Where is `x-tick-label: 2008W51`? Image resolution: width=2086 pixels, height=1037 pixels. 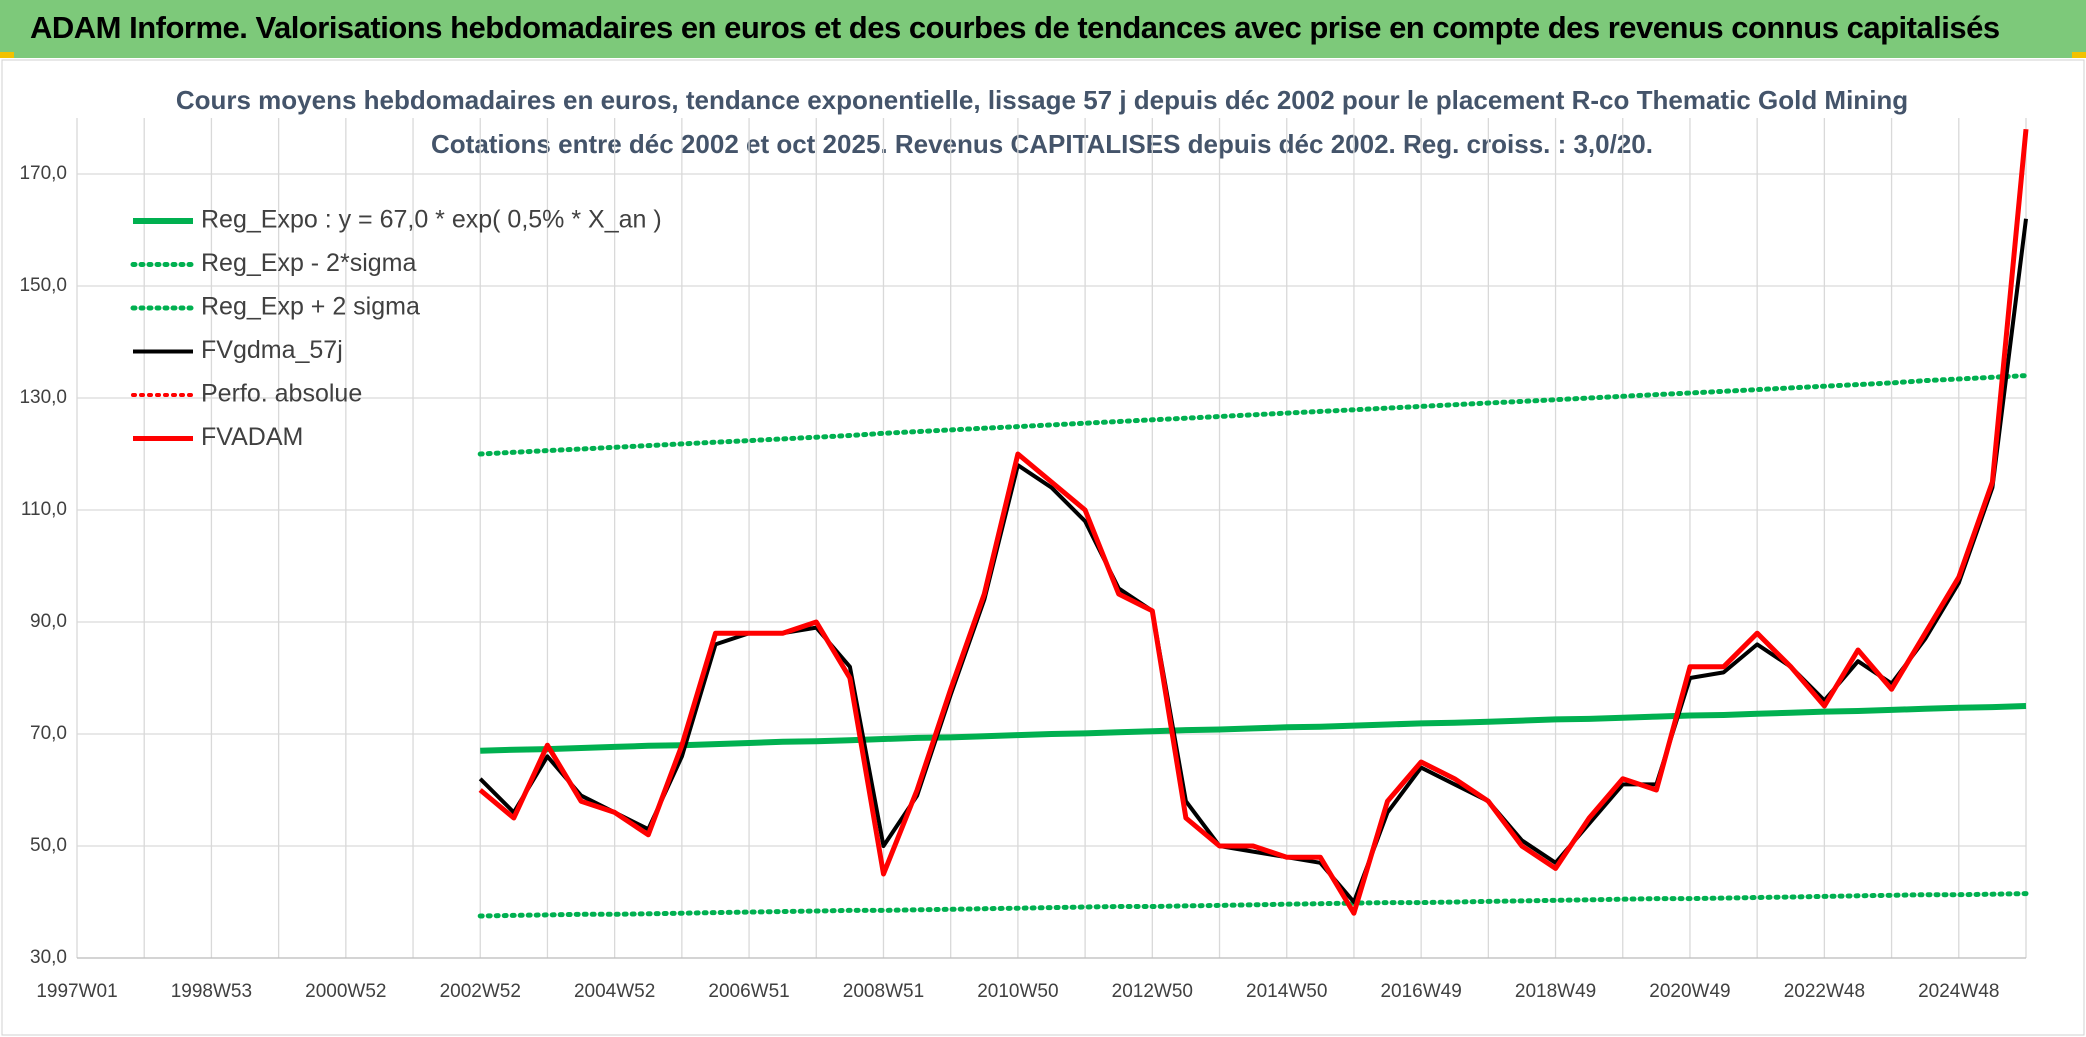
x-tick-label: 2008W51 is located at coordinates (883, 991).